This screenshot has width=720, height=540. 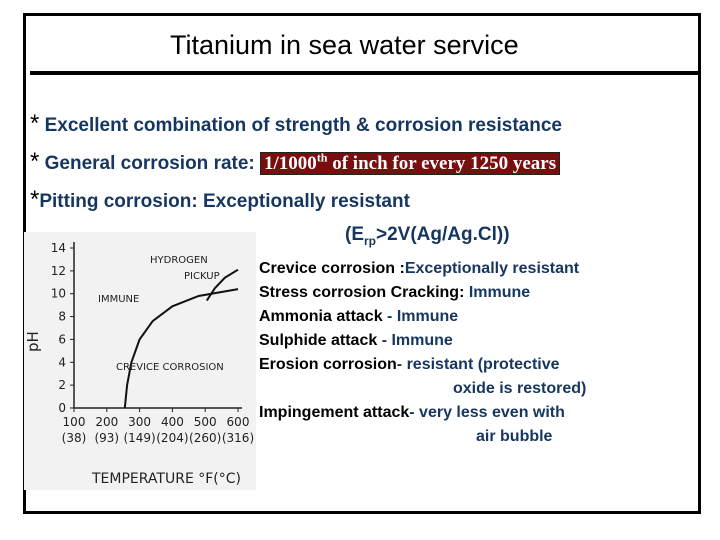 What do you see at coordinates (478, 364) in the screenshot?
I see `property-value: - resistant (protective` at bounding box center [478, 364].